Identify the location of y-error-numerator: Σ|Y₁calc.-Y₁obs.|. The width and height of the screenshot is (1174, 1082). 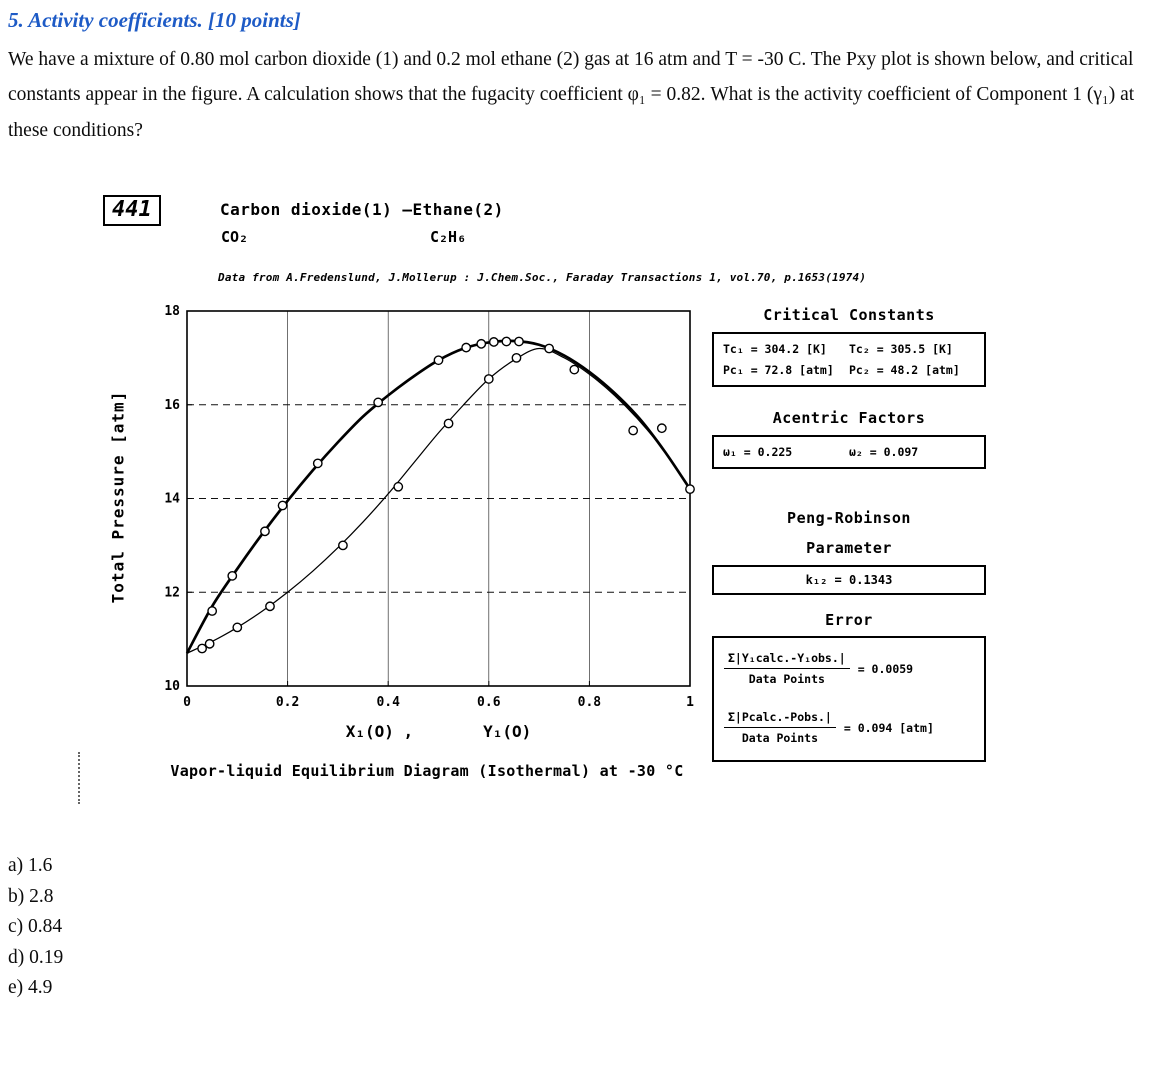
(787, 660).